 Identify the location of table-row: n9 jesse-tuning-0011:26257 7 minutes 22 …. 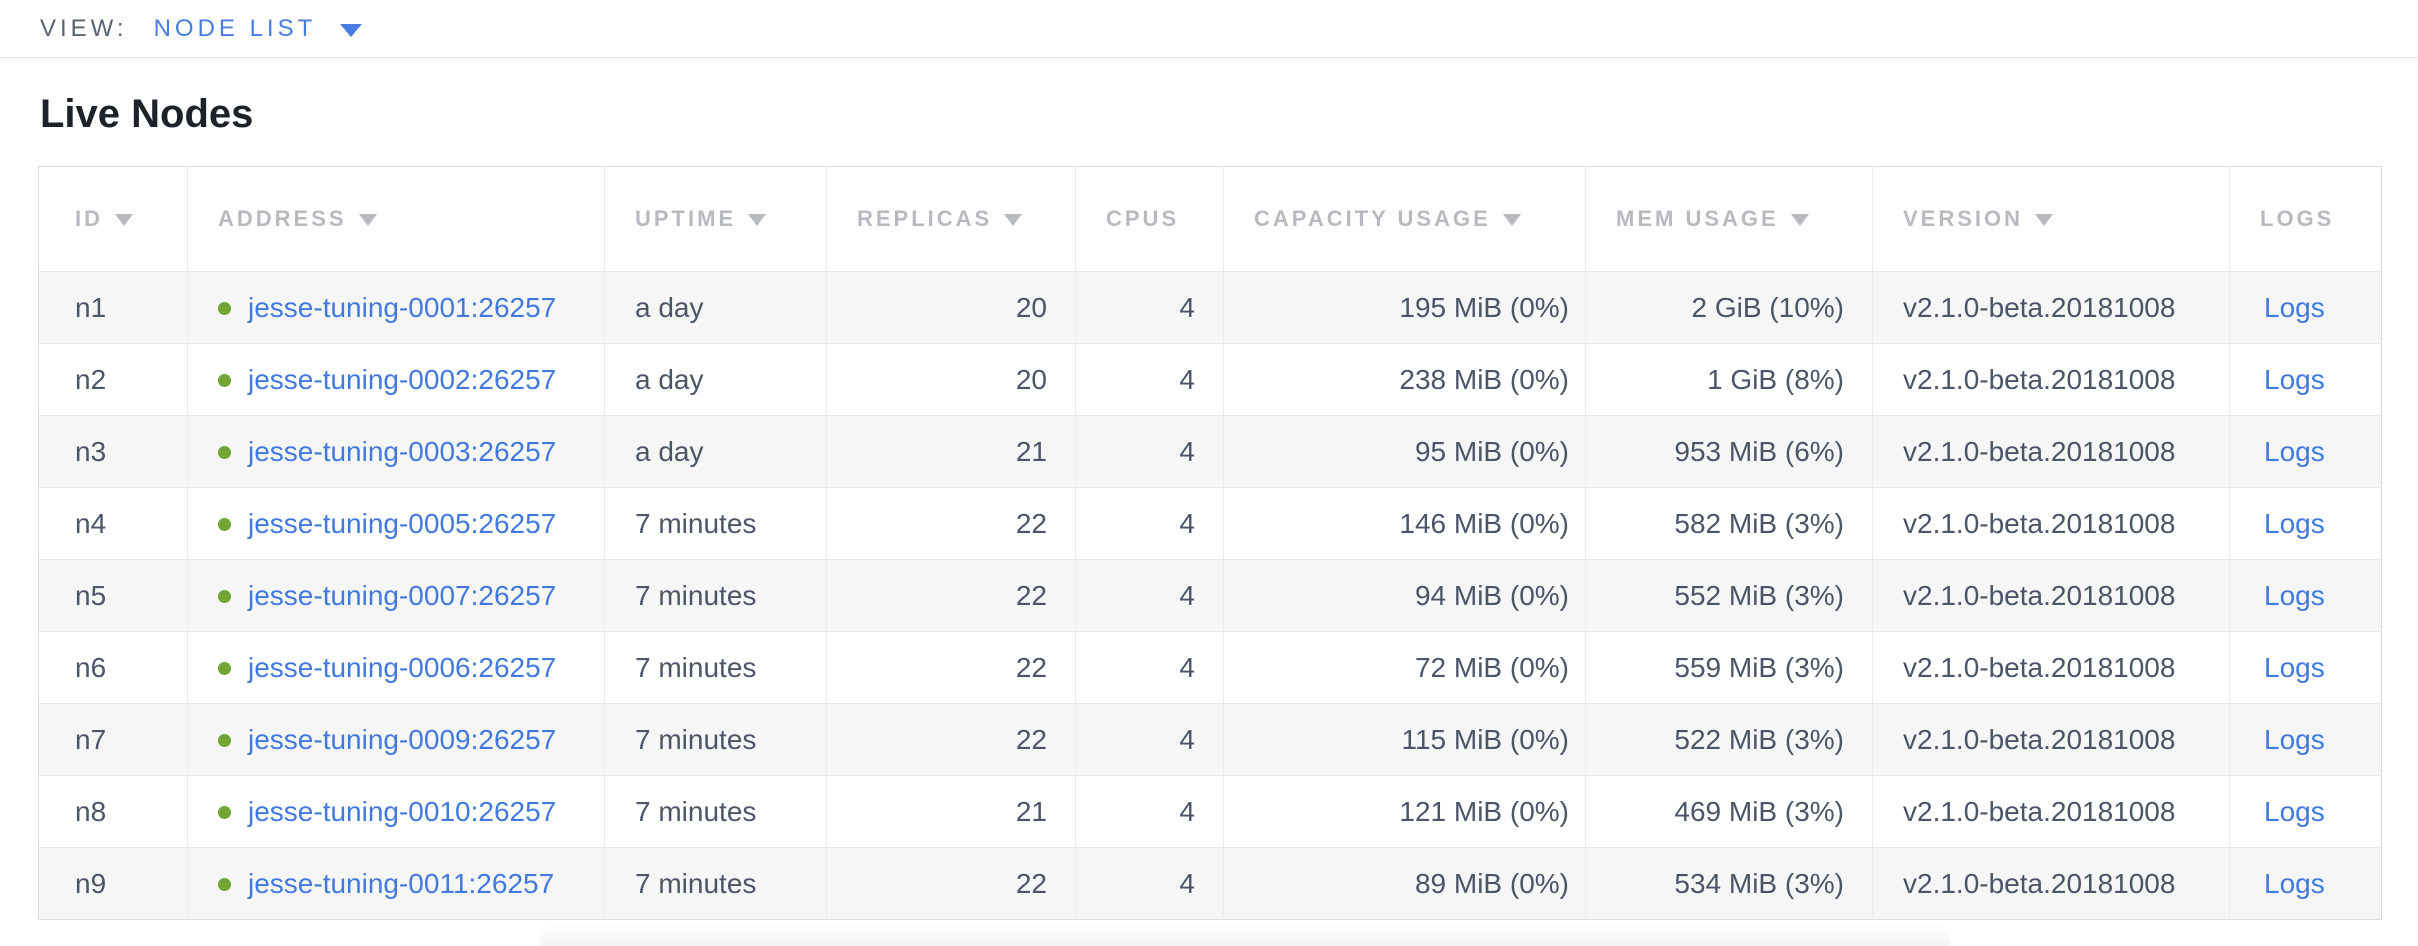
(1210, 883).